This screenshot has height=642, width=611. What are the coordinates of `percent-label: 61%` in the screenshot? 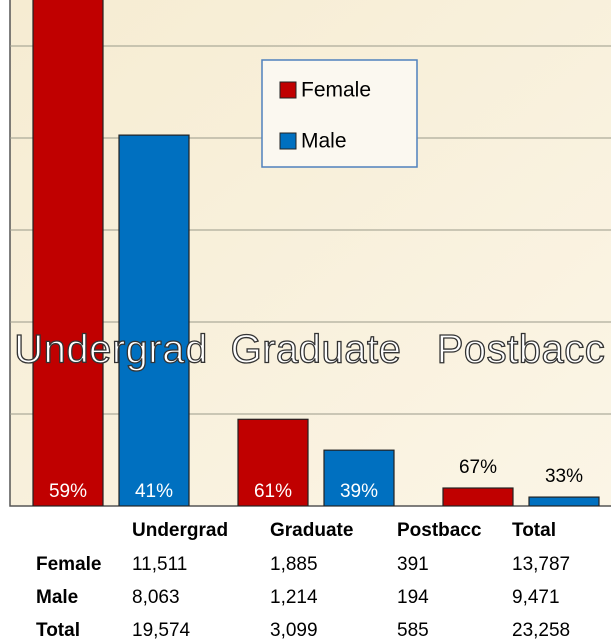 It's located at (273, 491).